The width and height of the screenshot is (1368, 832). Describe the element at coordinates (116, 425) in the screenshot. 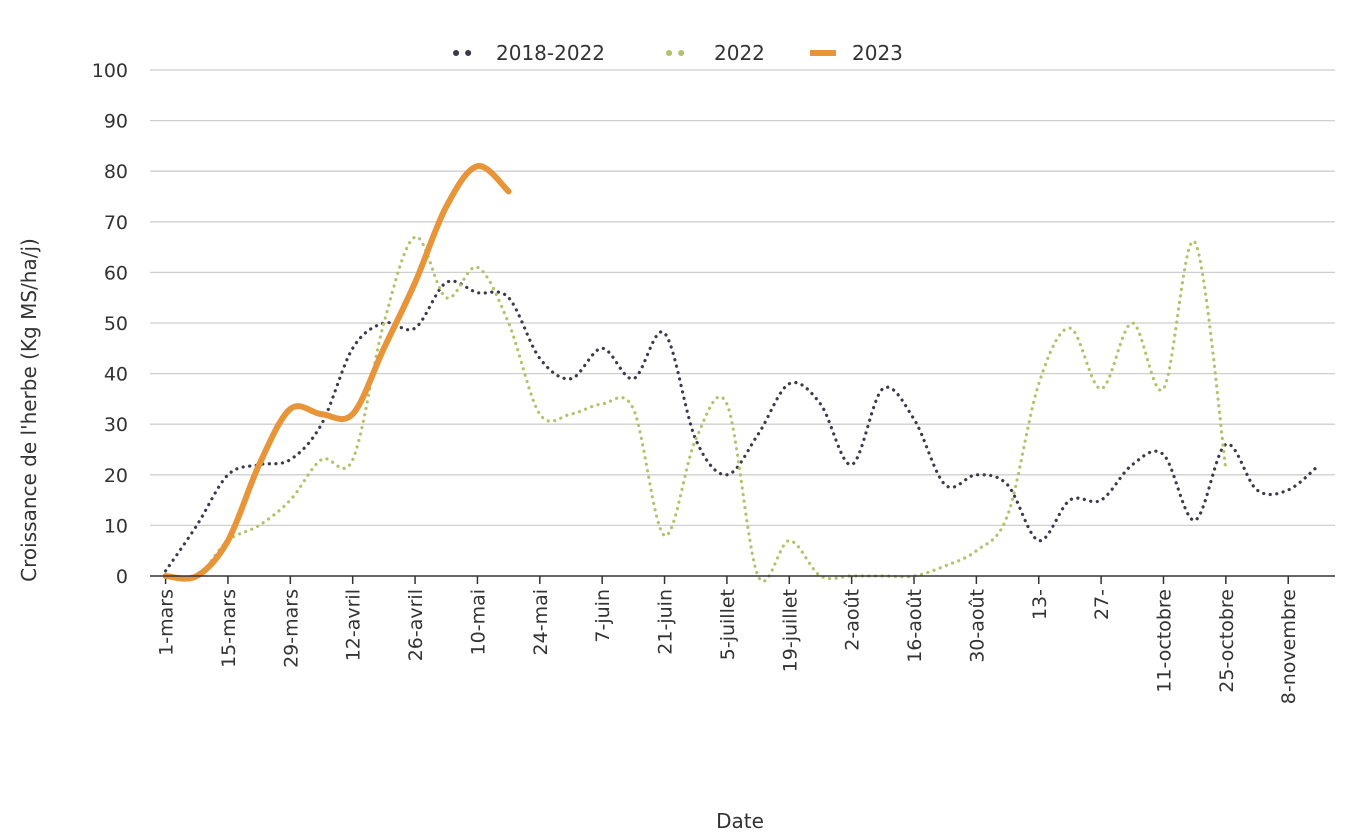

I see `y-tick-label: 30` at that location.